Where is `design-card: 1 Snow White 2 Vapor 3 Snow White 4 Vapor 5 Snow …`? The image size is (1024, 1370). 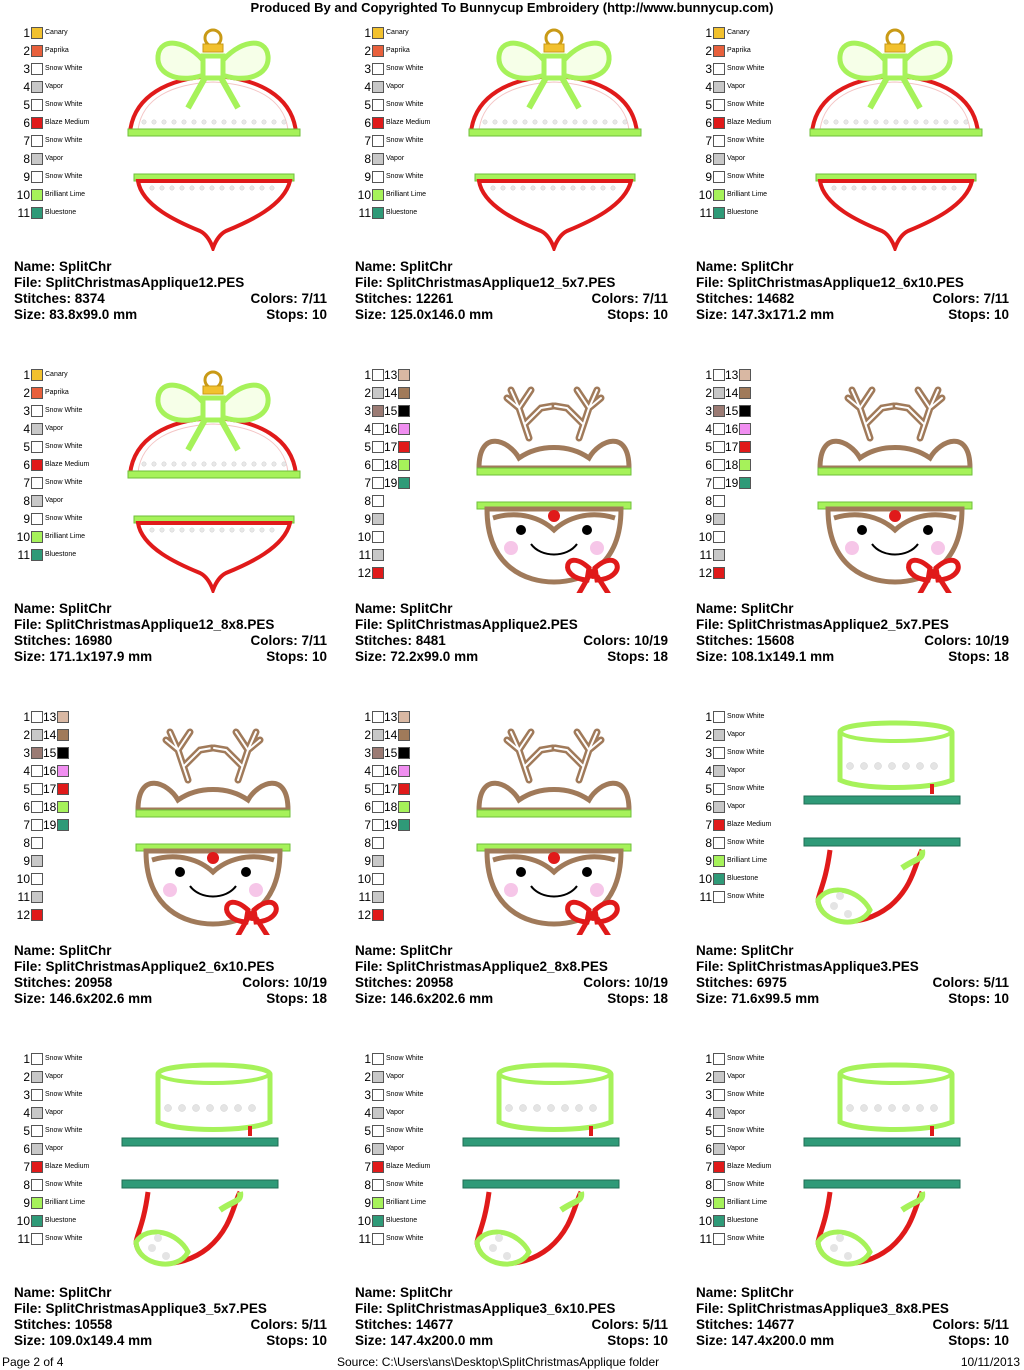
design-card: 1 Snow White 2 Vapor 3 Snow White 4 Vapor 5 Snow … is located at coordinates (851, 866).